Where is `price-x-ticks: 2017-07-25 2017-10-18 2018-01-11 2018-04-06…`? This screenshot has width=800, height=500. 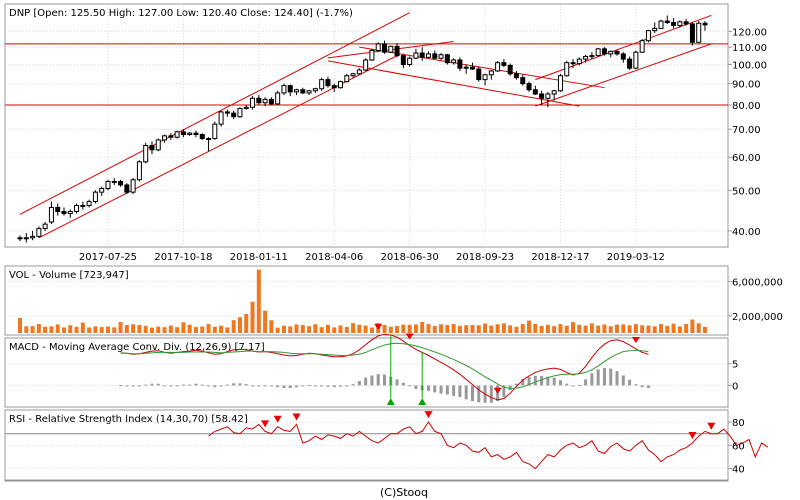
price-x-ticks: 2017-07-25 2017-10-18 2018-01-11 2018-04-06… is located at coordinates (372, 257).